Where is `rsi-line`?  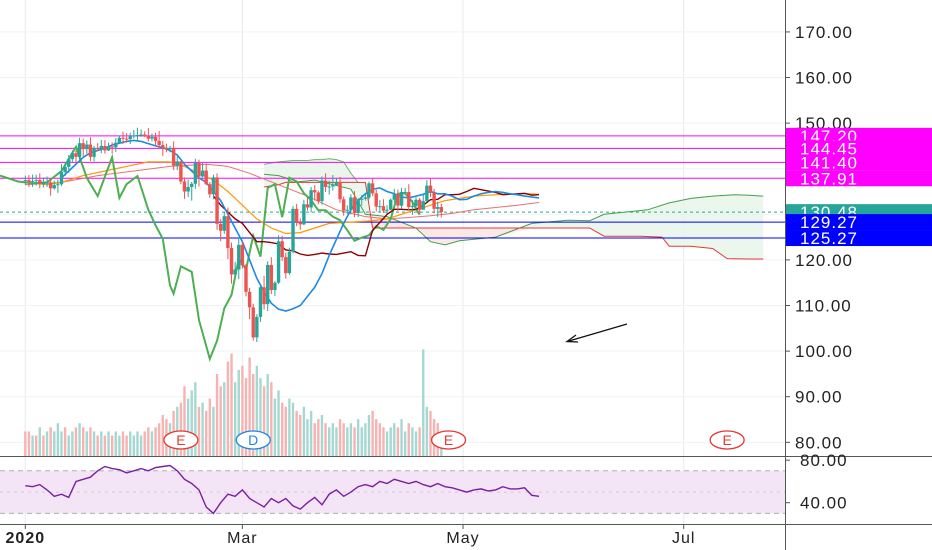 rsi-line is located at coordinates (282, 489).